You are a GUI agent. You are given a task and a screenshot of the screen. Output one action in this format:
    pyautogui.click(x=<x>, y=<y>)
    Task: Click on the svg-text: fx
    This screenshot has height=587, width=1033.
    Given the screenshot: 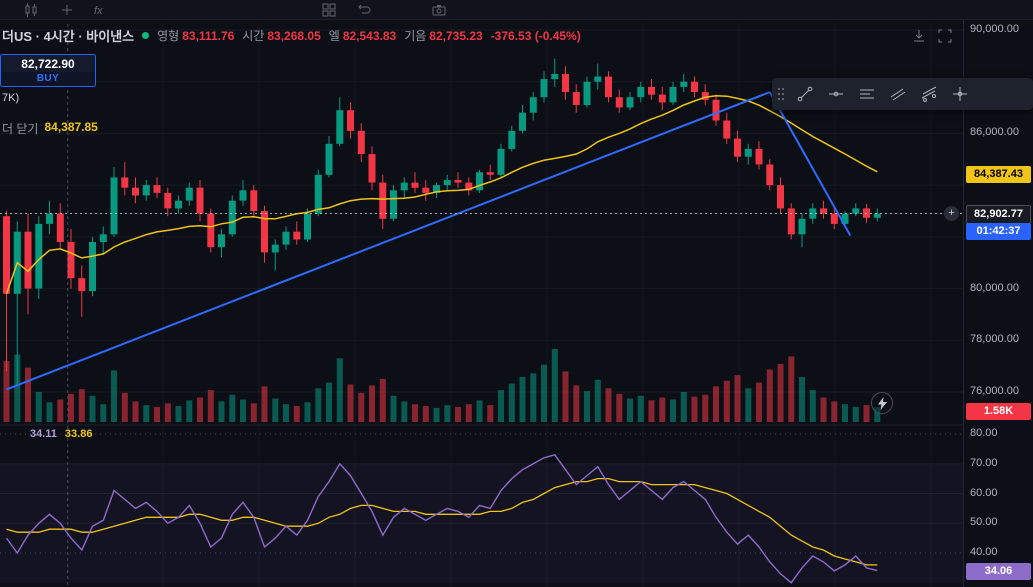 What is the action you would take?
    pyautogui.click(x=98, y=11)
    